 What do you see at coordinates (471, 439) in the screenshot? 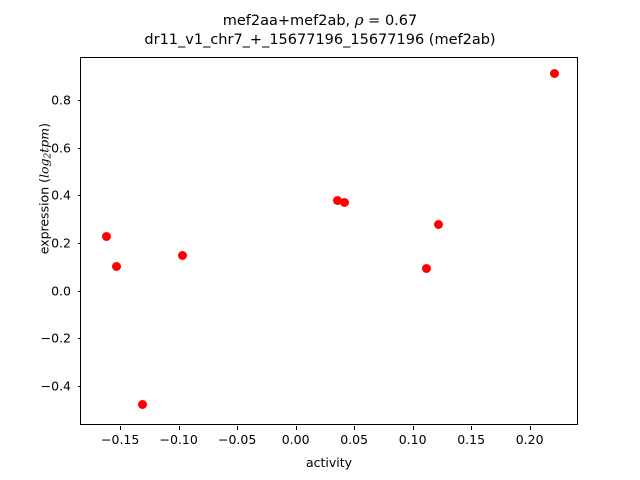
I see `x-axis-tick-label: 0.15` at bounding box center [471, 439].